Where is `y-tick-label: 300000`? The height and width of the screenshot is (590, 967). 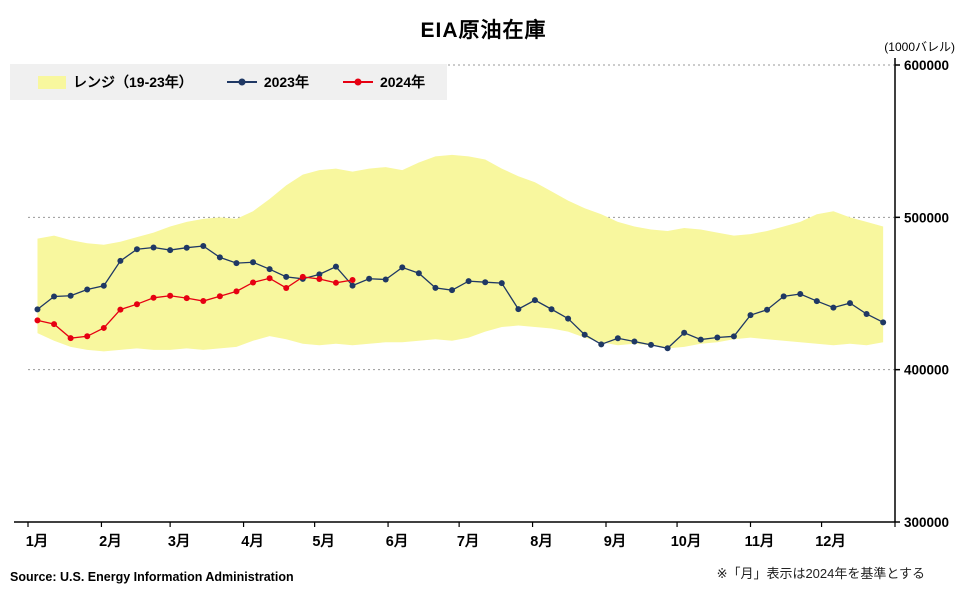 y-tick-label: 300000 is located at coordinates (926, 522).